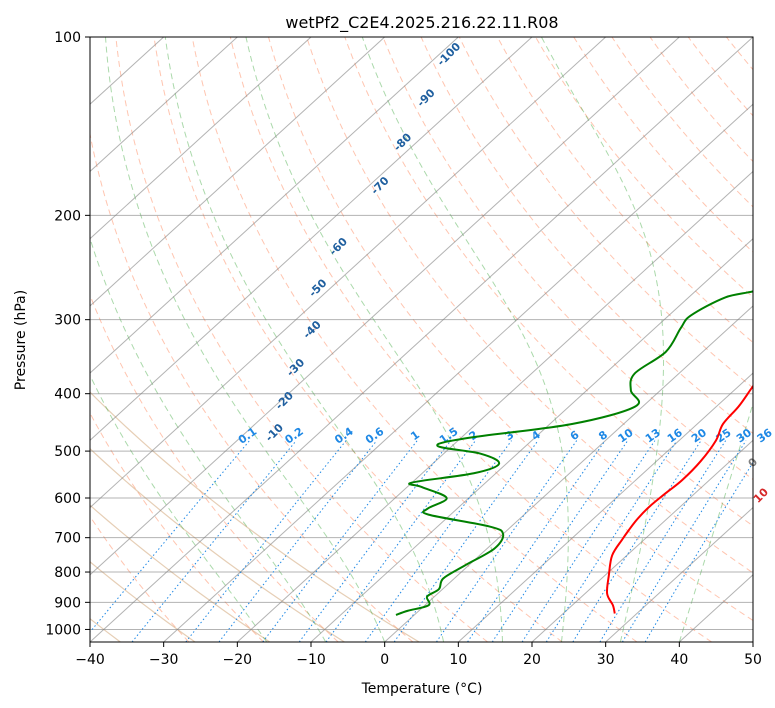 The image size is (775, 708). Describe the element at coordinates (67, 395) in the screenshot. I see `y-tick-label: 400` at that location.